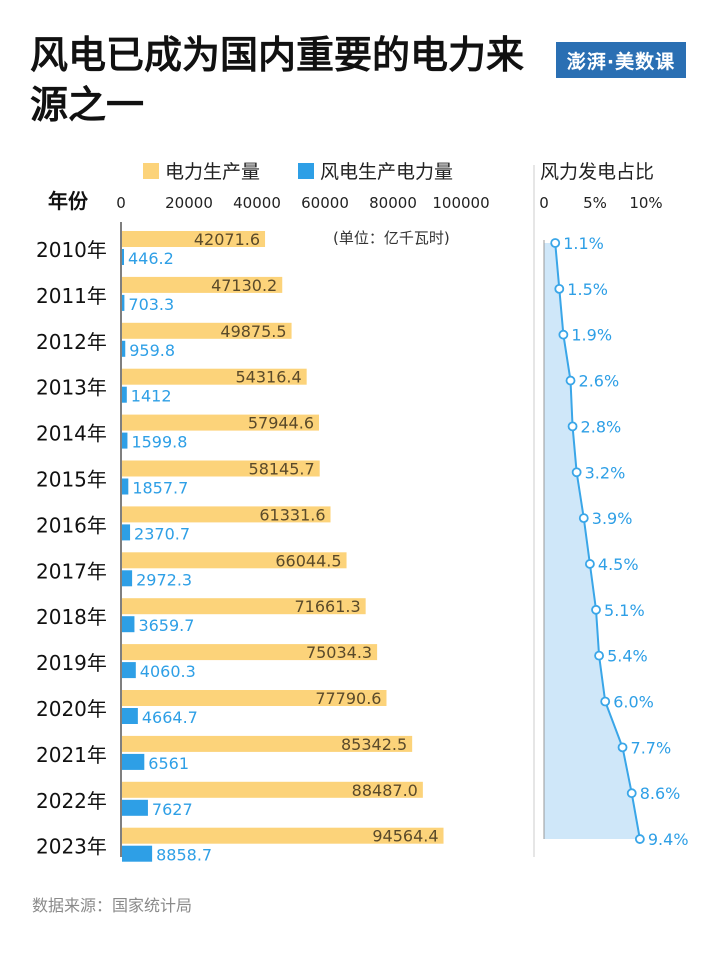  What do you see at coordinates (385, 790) in the screenshot?
I see `bar-label-production: 88487.0` at bounding box center [385, 790].